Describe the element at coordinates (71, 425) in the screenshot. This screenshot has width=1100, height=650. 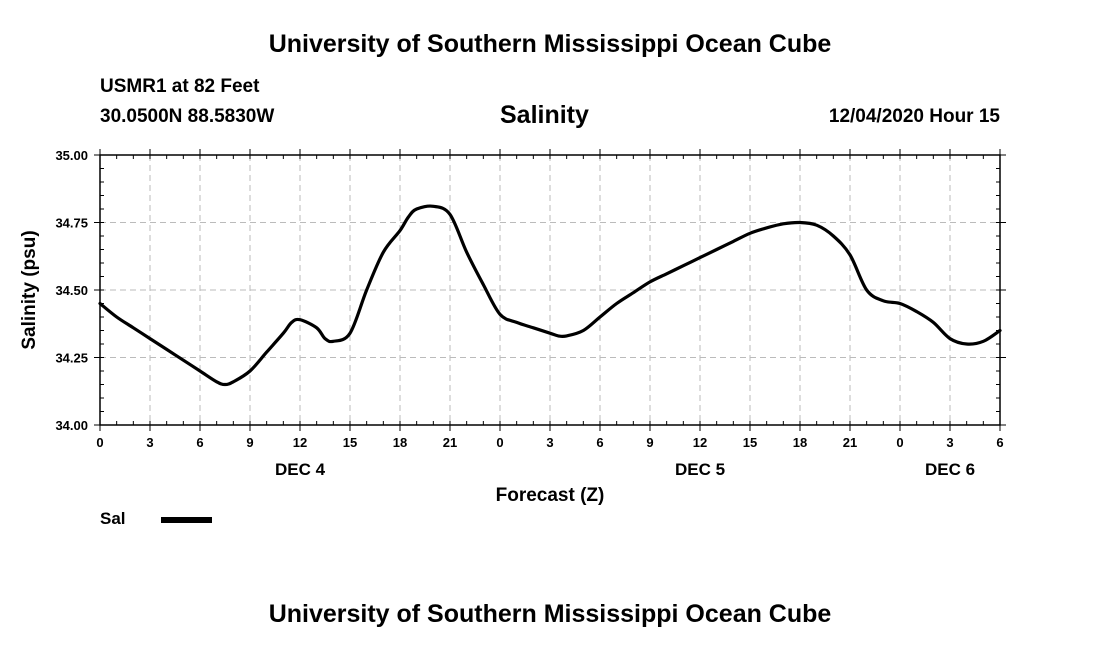
I see `y-tick-label: 34.00` at that location.